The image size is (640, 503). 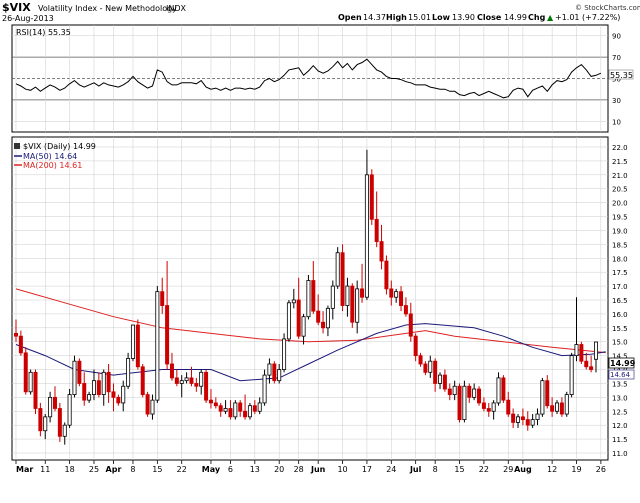 I want to click on date-tick-label: Aug, so click(x=523, y=469).